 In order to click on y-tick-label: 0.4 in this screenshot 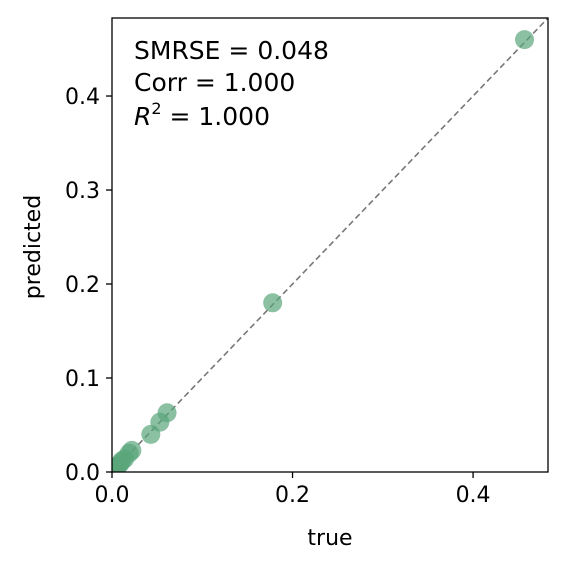, I will do `click(82, 97)`.